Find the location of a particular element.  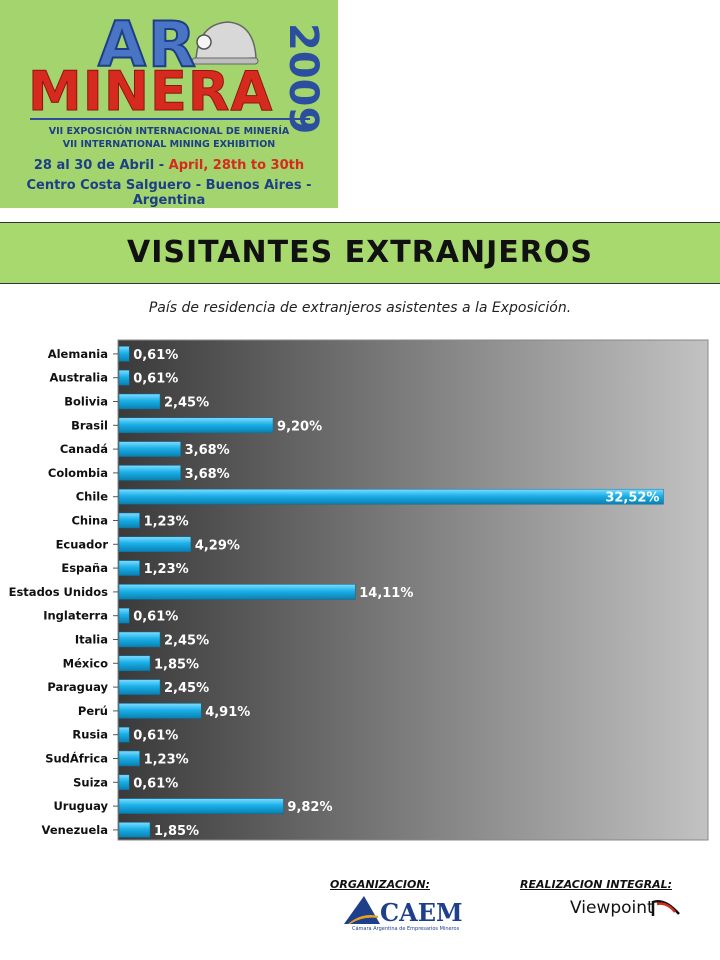

logo-dates: 28 al 30 de Abril - April, 28th to 30th is located at coordinates (169, 165).